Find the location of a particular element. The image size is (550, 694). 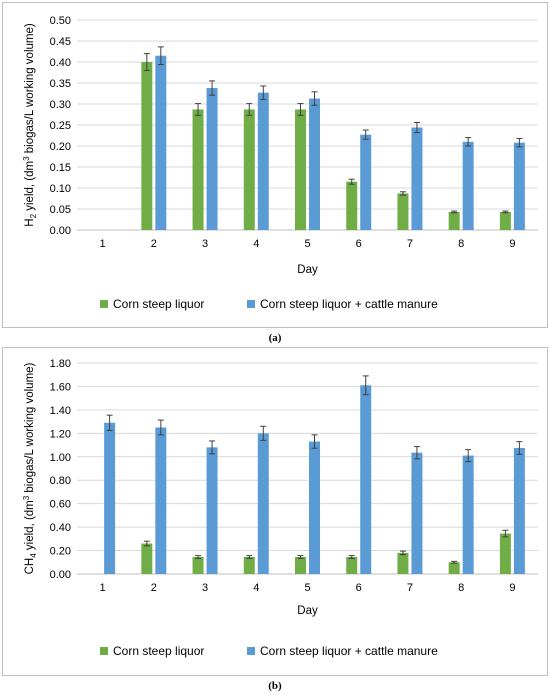

y-tick-label: 0.30 is located at coordinates (60, 105).